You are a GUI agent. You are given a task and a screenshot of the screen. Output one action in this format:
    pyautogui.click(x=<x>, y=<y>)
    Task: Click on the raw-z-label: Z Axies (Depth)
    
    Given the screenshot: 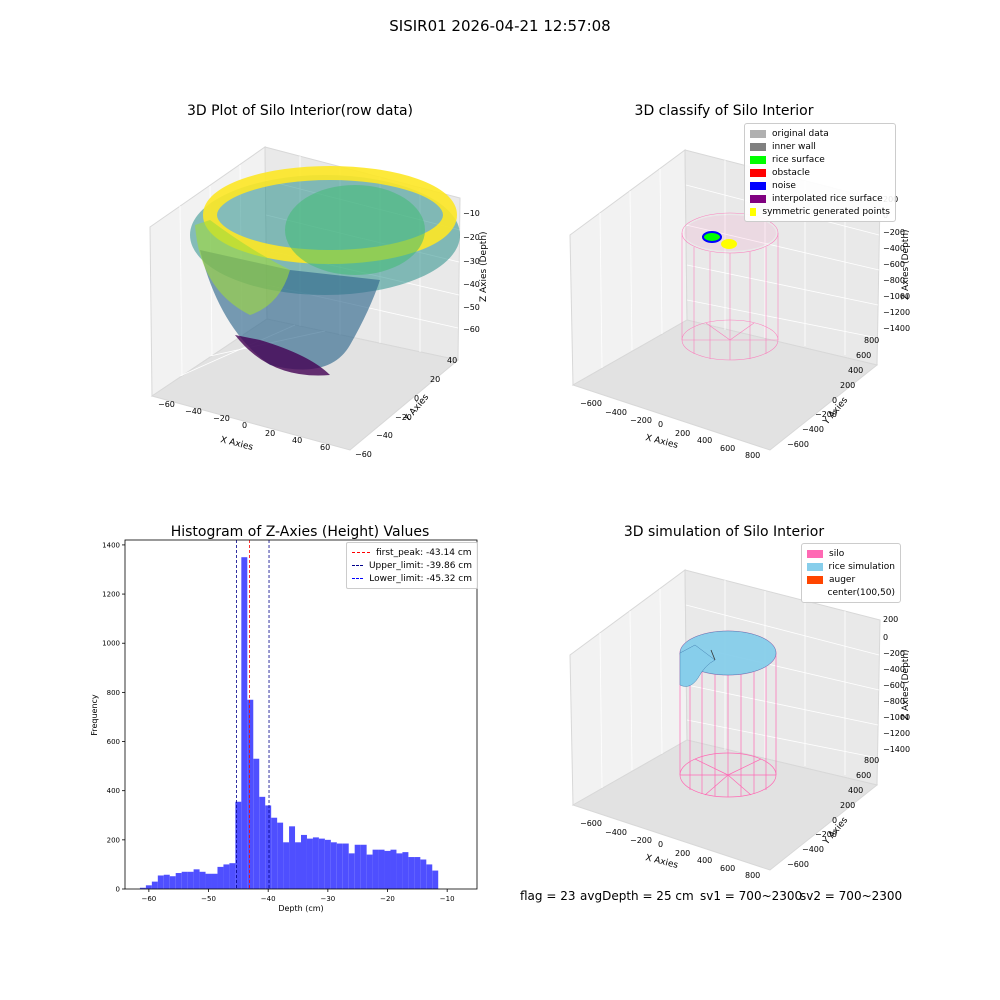 What is the action you would take?
    pyautogui.click(x=484, y=266)
    